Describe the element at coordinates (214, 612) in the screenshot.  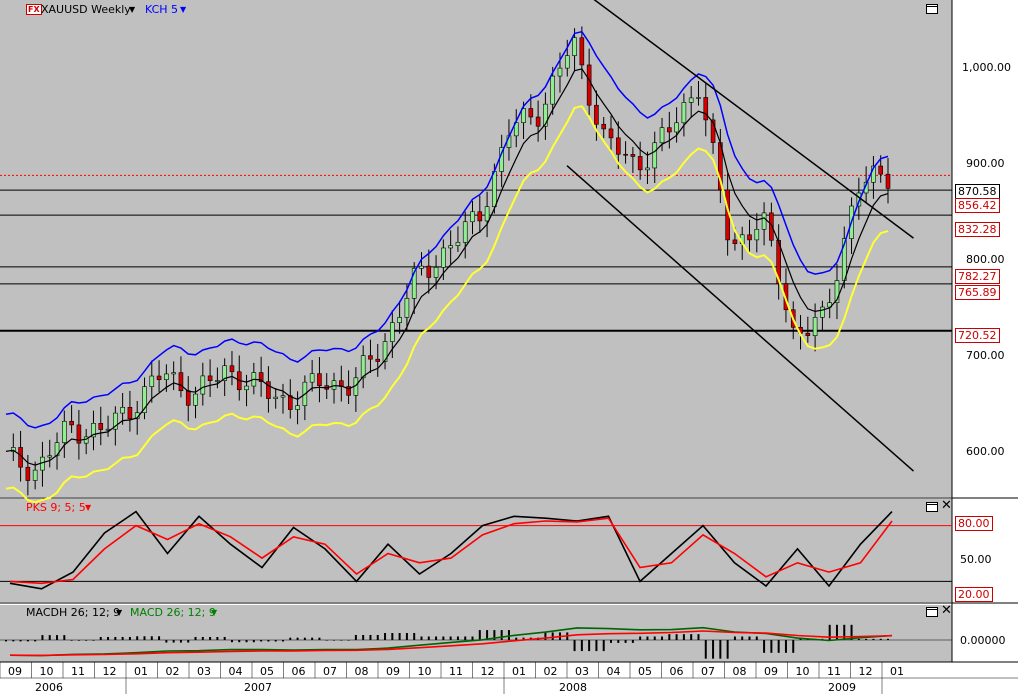
I see `macd-line-dropdown-icon: ▼` at that location.